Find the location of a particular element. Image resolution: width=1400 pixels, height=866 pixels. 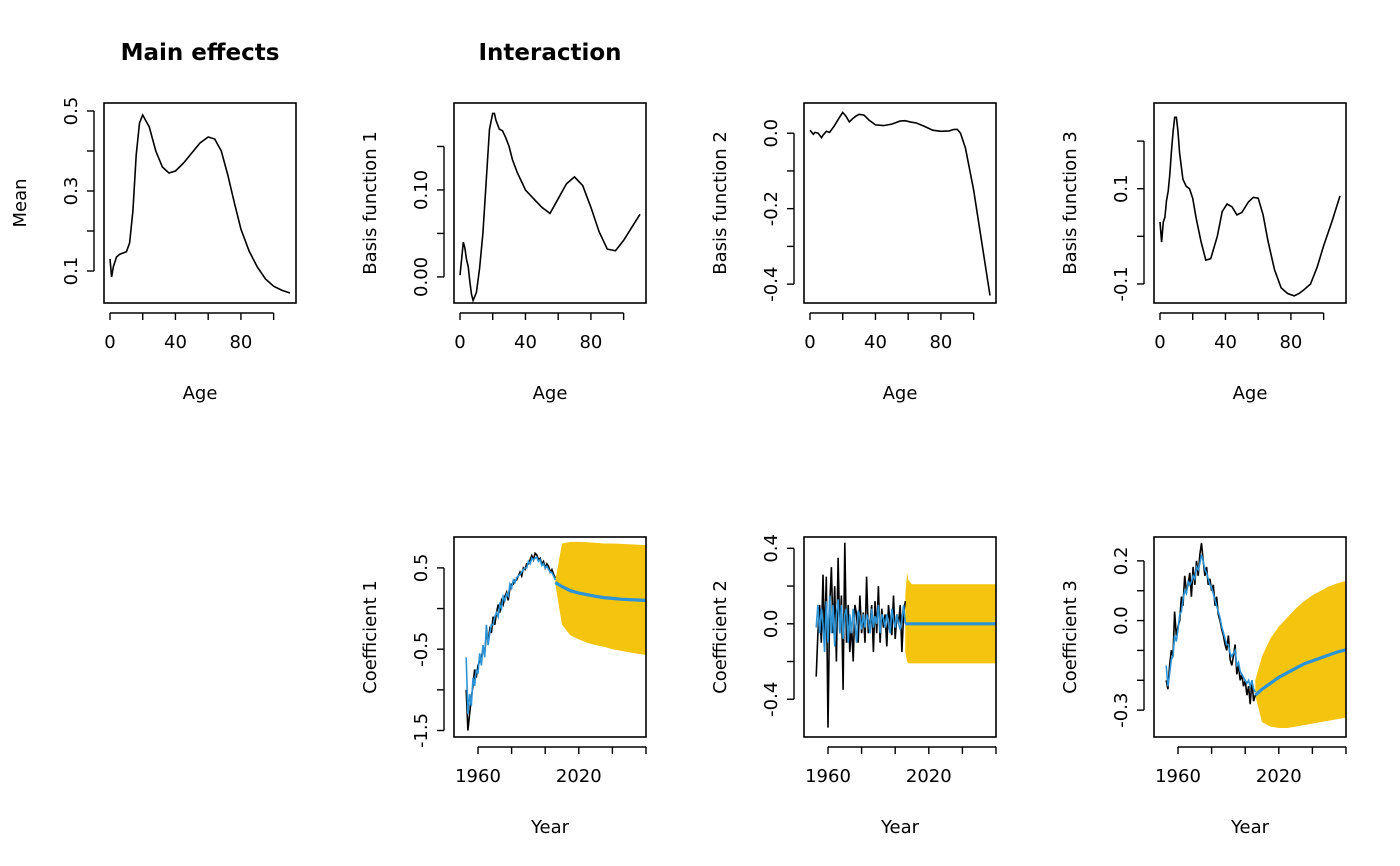

coef2-y-tick-label: 0.0 is located at coordinates (771, 623).